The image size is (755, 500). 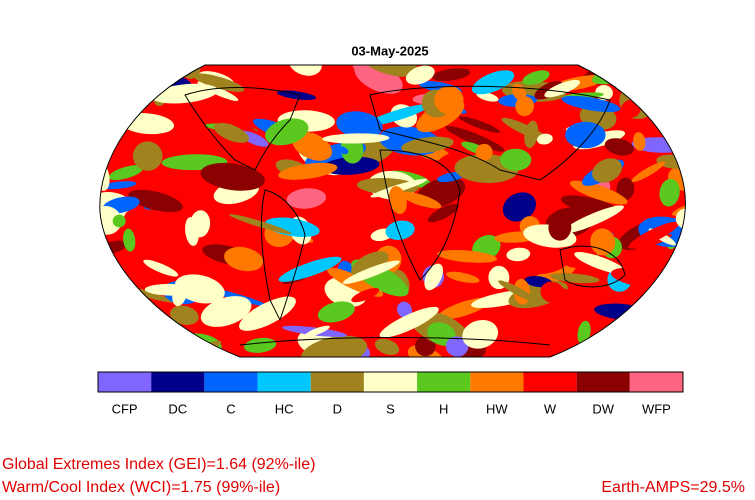 What do you see at coordinates (125, 408) in the screenshot?
I see `legend-label: CFP` at bounding box center [125, 408].